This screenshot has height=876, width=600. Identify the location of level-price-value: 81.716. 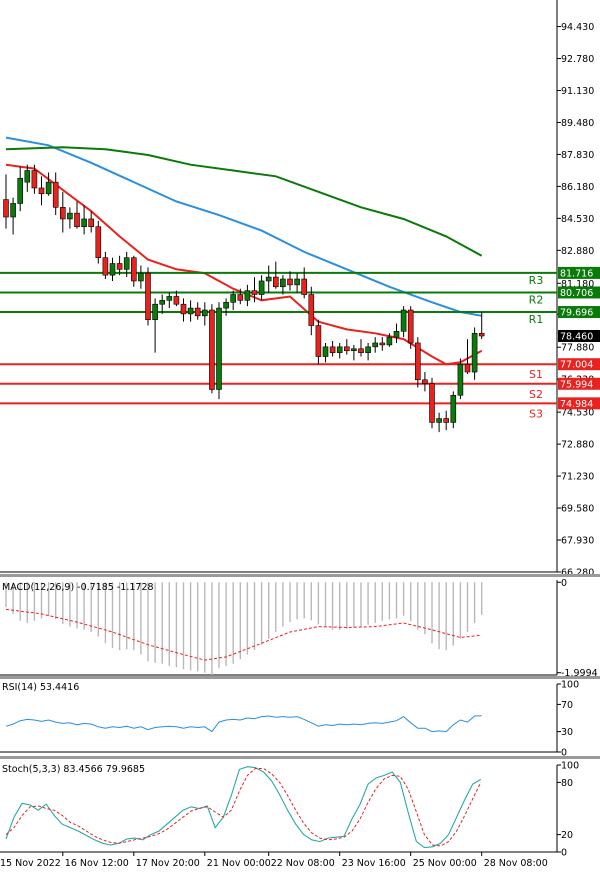
(576, 273).